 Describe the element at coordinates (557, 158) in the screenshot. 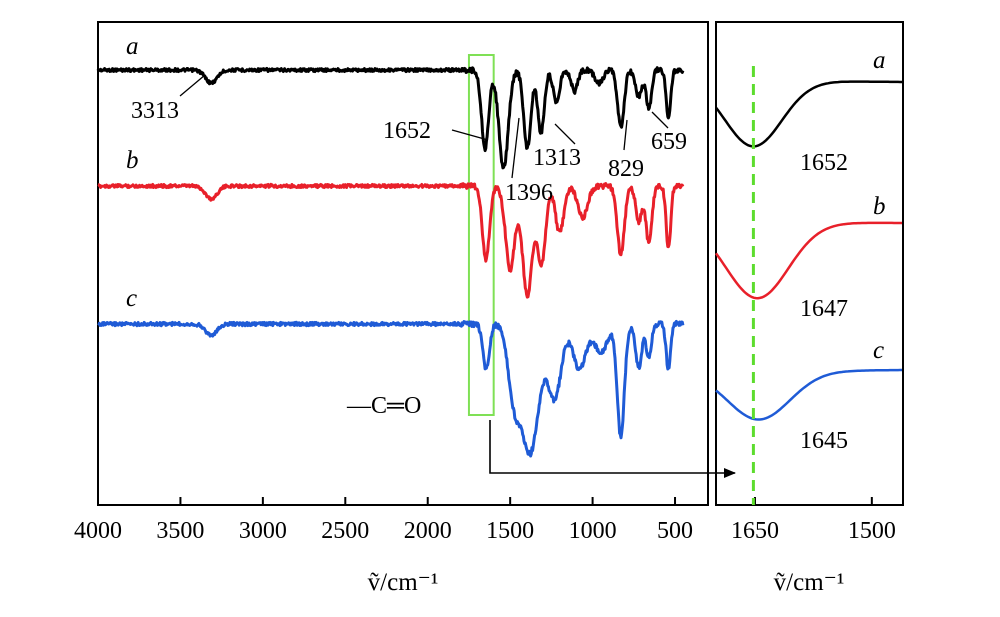

I see `peak-label-1313: 1313` at that location.